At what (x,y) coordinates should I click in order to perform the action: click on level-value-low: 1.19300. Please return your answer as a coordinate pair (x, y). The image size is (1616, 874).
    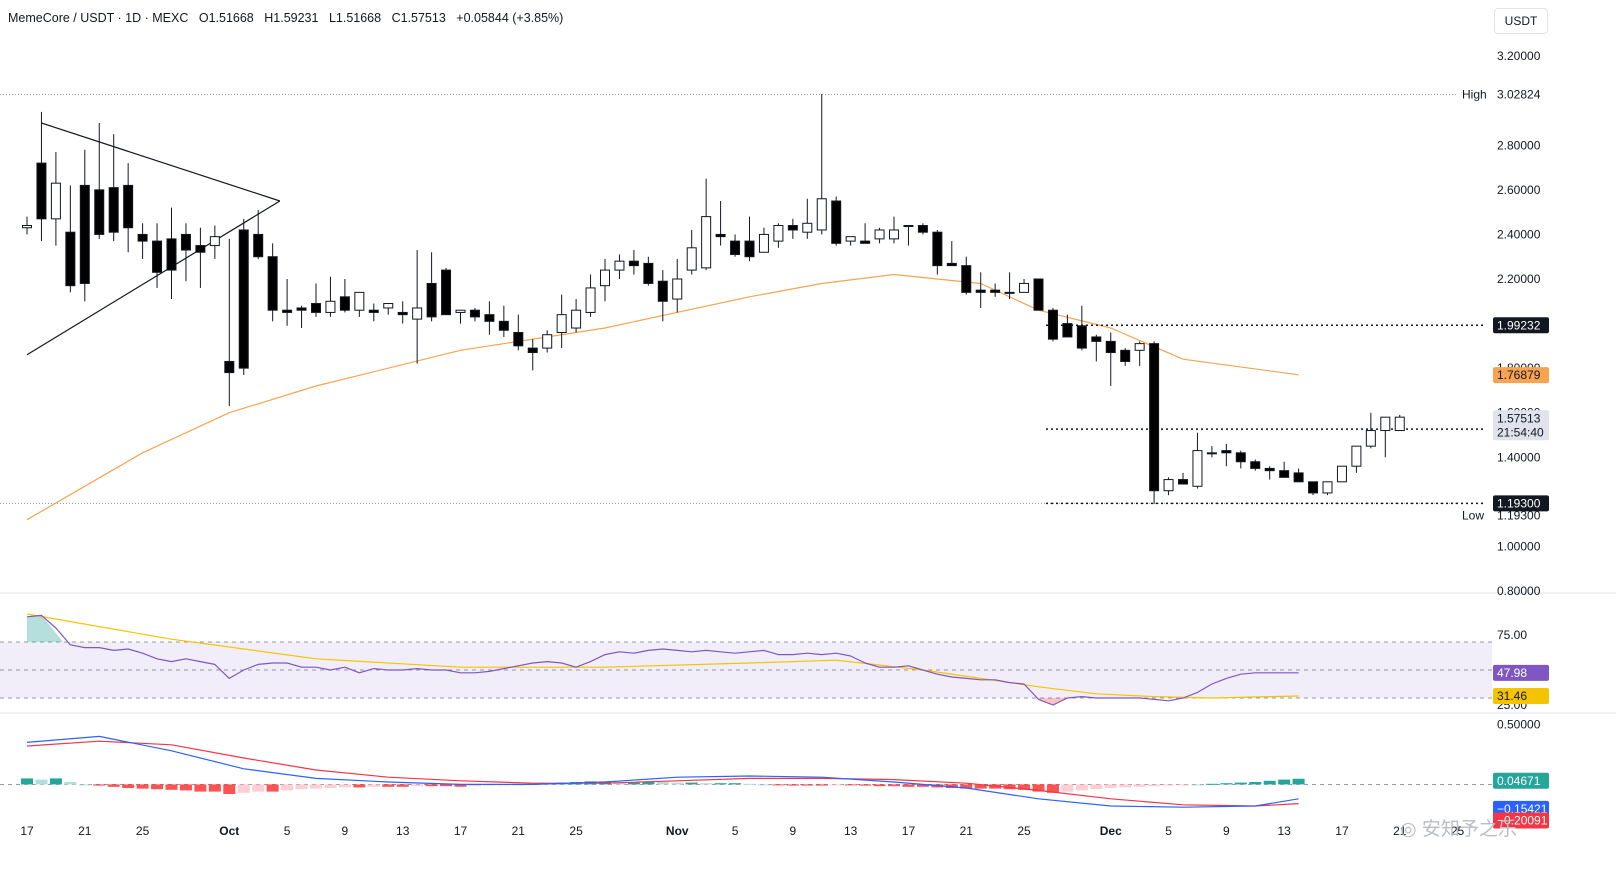
    Looking at the image, I should click on (1519, 515).